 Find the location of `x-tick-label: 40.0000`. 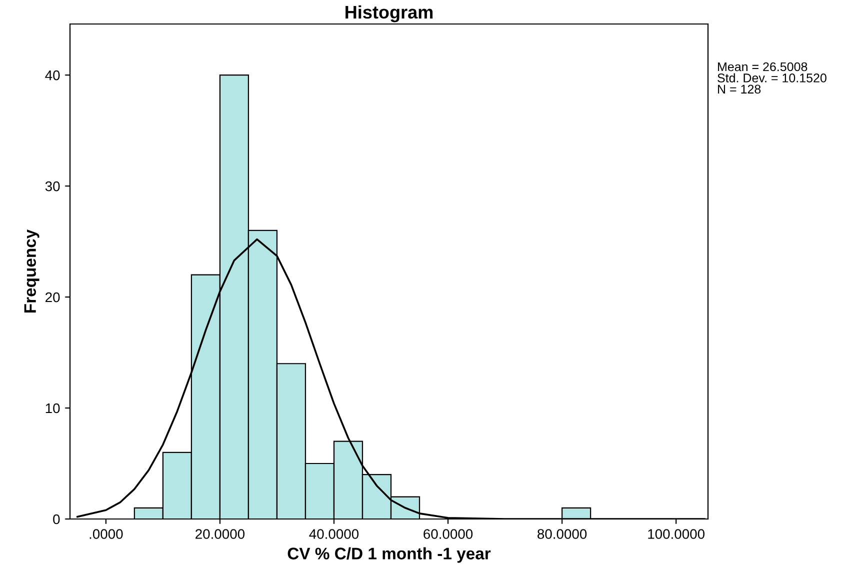

x-tick-label: 40.0000 is located at coordinates (334, 534).